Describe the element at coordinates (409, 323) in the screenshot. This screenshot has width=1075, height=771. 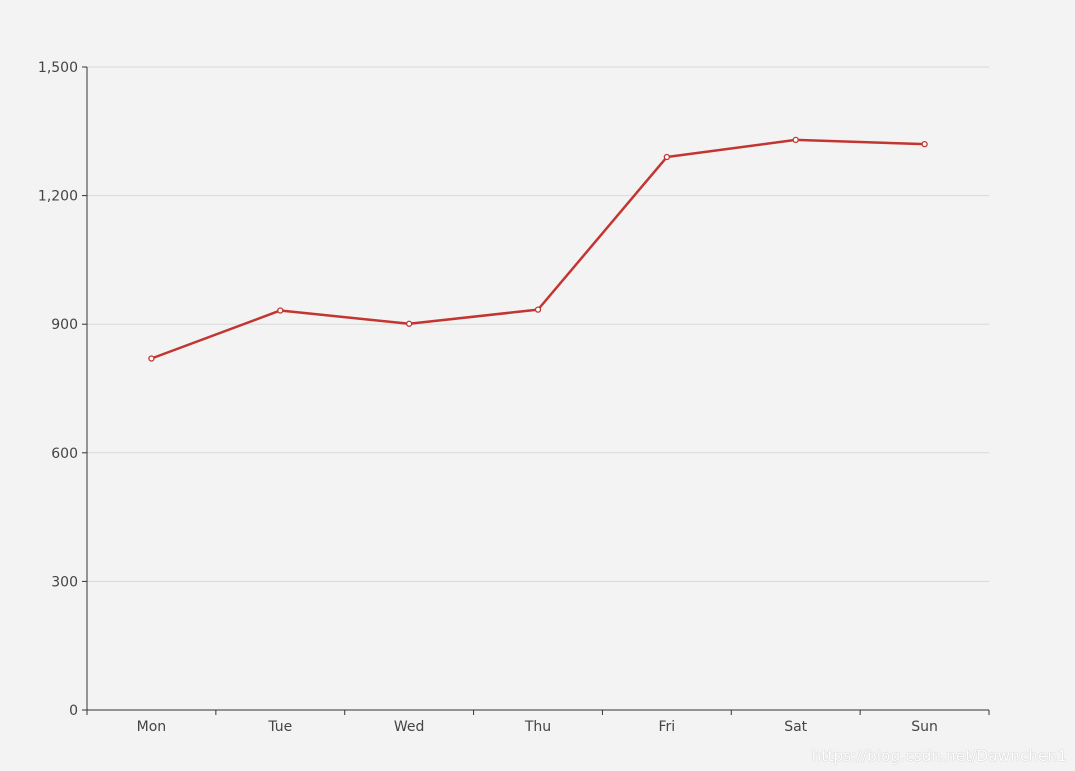
I see `data-point-wed` at that location.